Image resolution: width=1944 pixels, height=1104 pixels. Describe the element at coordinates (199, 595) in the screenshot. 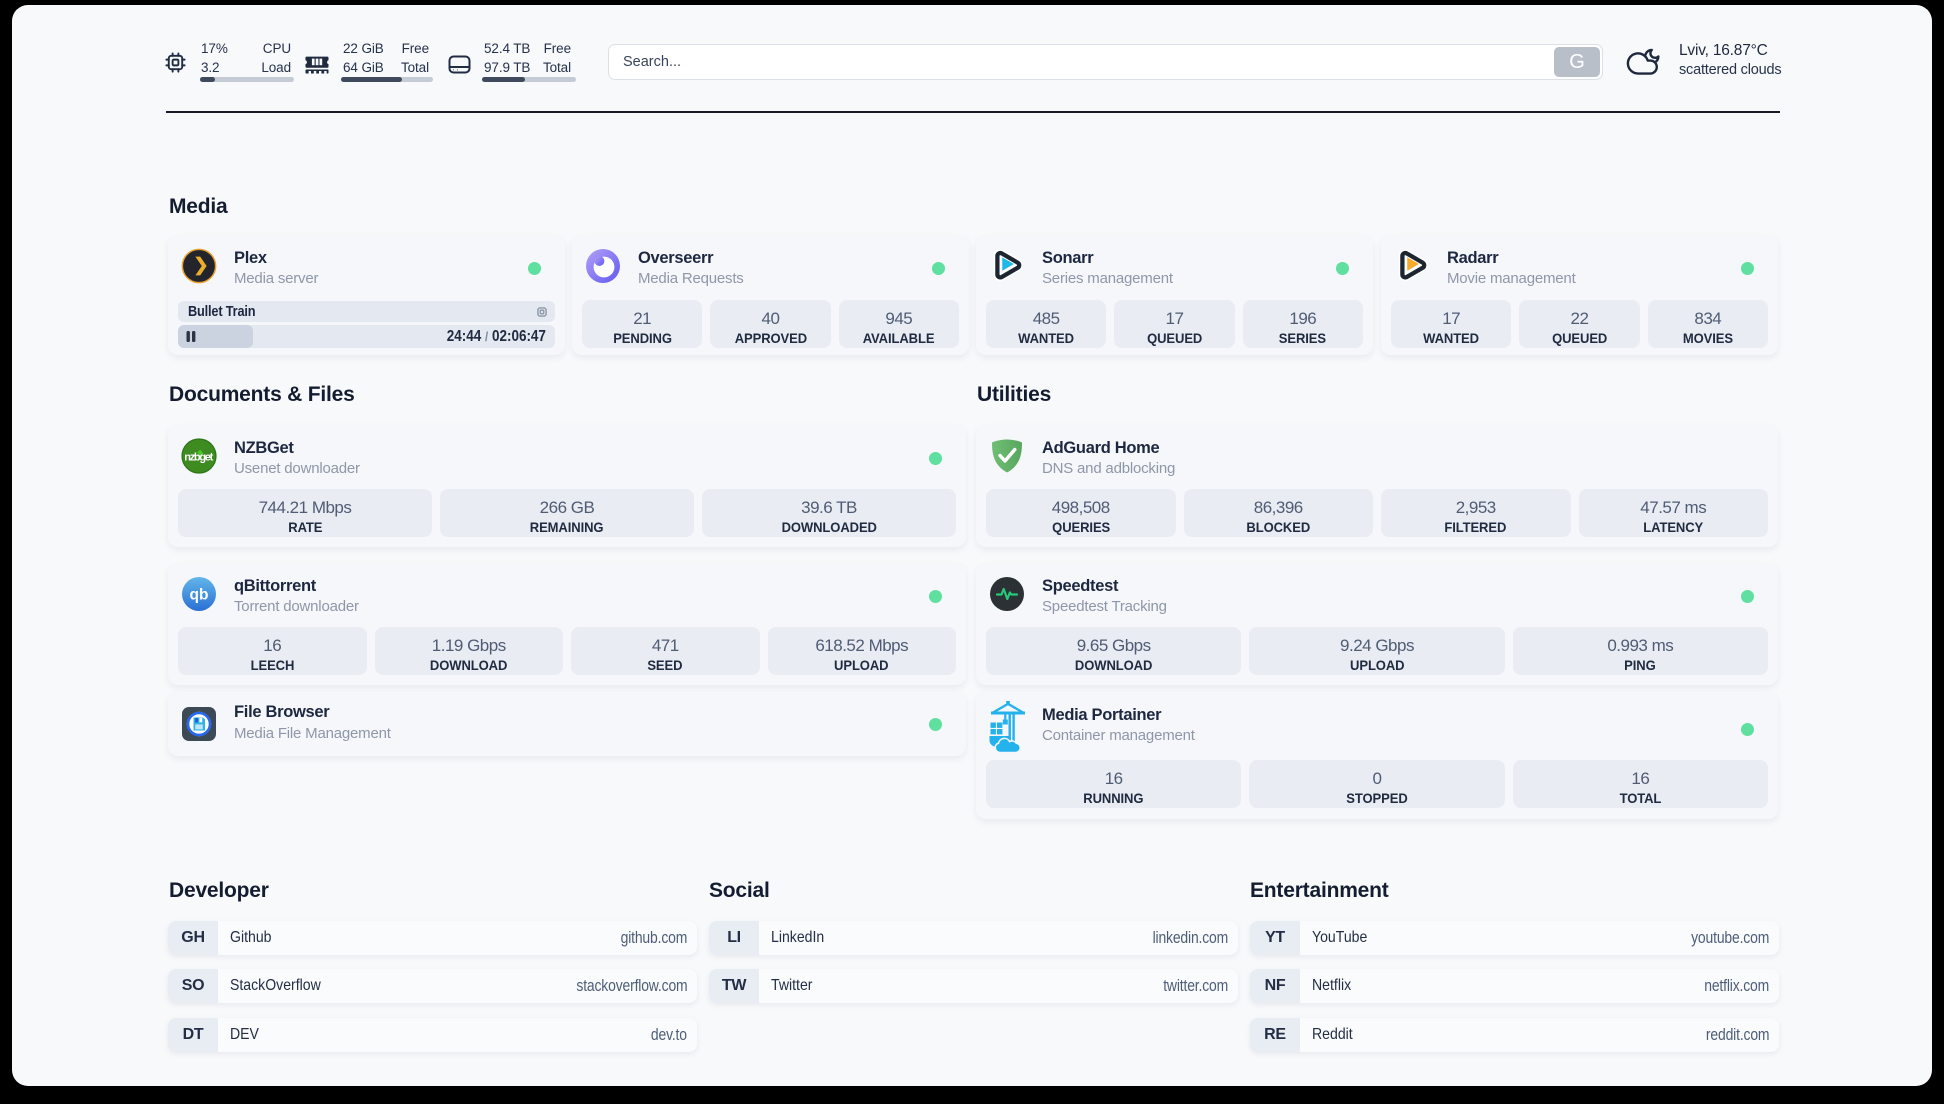

I see `svg-text: qb` at that location.